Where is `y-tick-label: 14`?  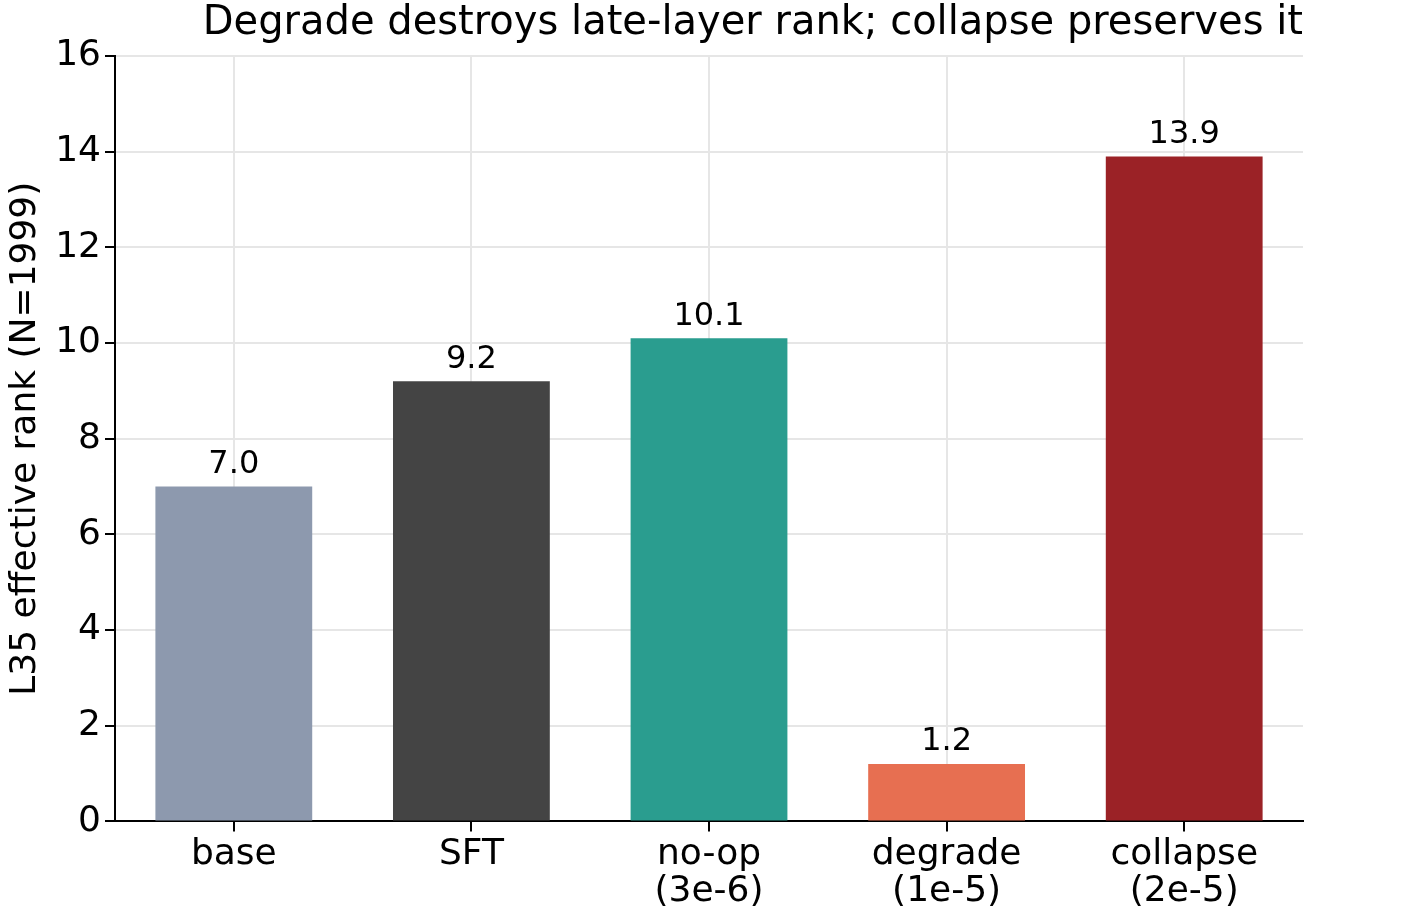
y-tick-label: 14 is located at coordinates (78, 149).